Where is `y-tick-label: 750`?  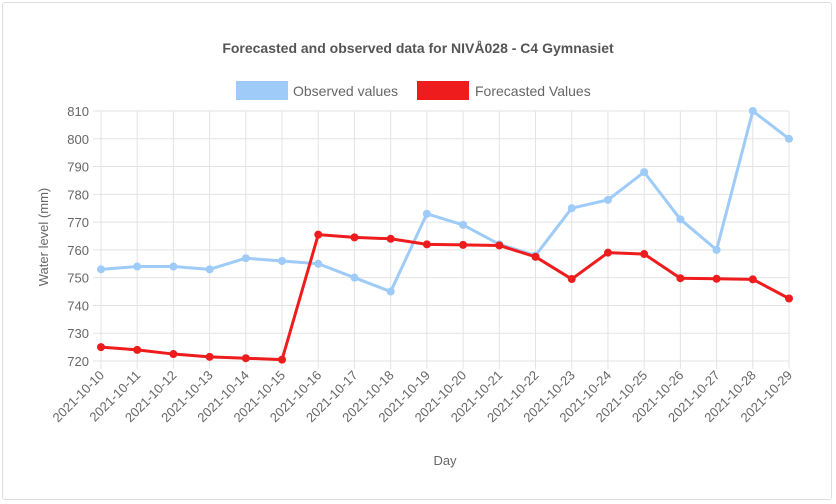 y-tick-label: 750 is located at coordinates (78, 278).